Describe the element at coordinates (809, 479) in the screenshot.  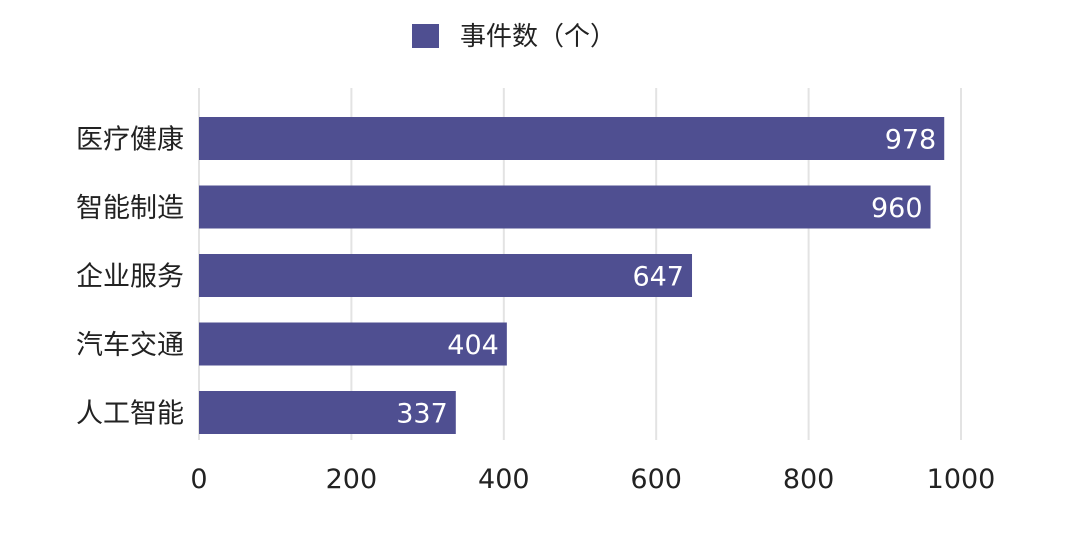
I see `x-tick-label: 800` at that location.